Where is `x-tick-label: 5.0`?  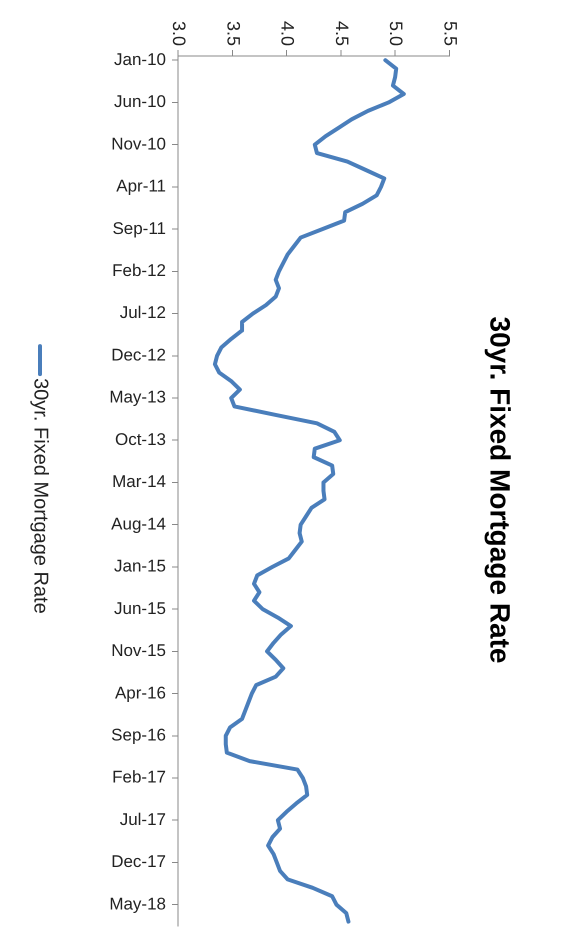
x-tick-label: 5.0 is located at coordinates (396, 33).